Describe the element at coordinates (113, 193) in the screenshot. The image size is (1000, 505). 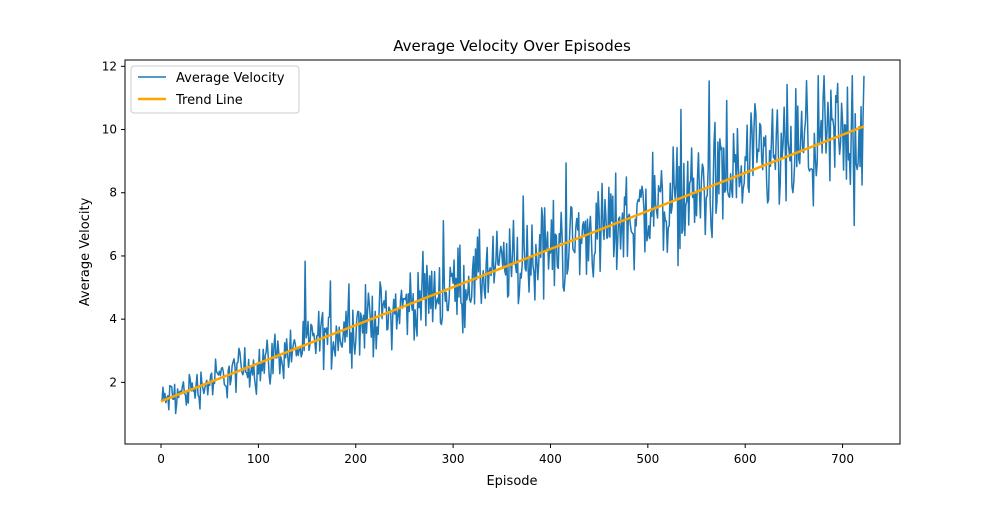
I see `y-tick-label: 8` at that location.